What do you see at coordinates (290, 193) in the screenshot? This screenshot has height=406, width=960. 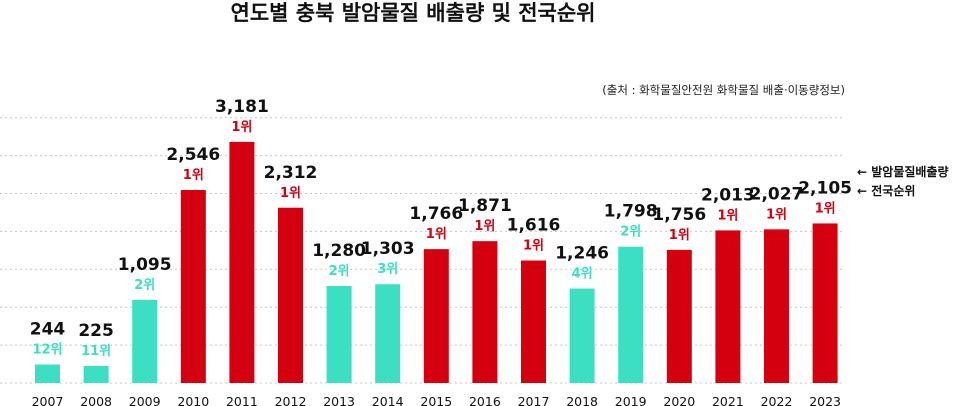 I see `rank-label-2012: 1위` at bounding box center [290, 193].